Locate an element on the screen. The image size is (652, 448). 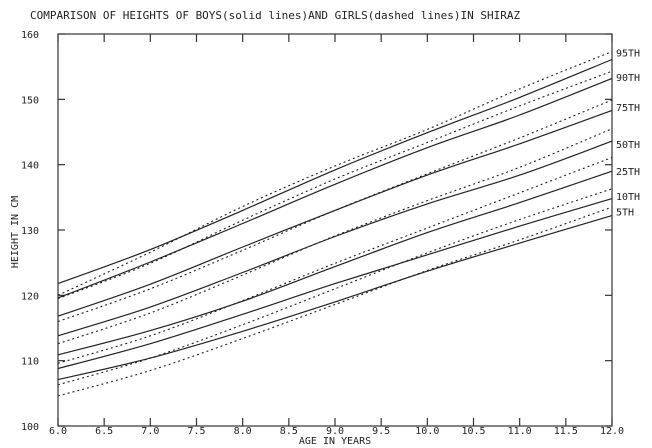
x-tick-label: 10.5 is located at coordinates (473, 431).